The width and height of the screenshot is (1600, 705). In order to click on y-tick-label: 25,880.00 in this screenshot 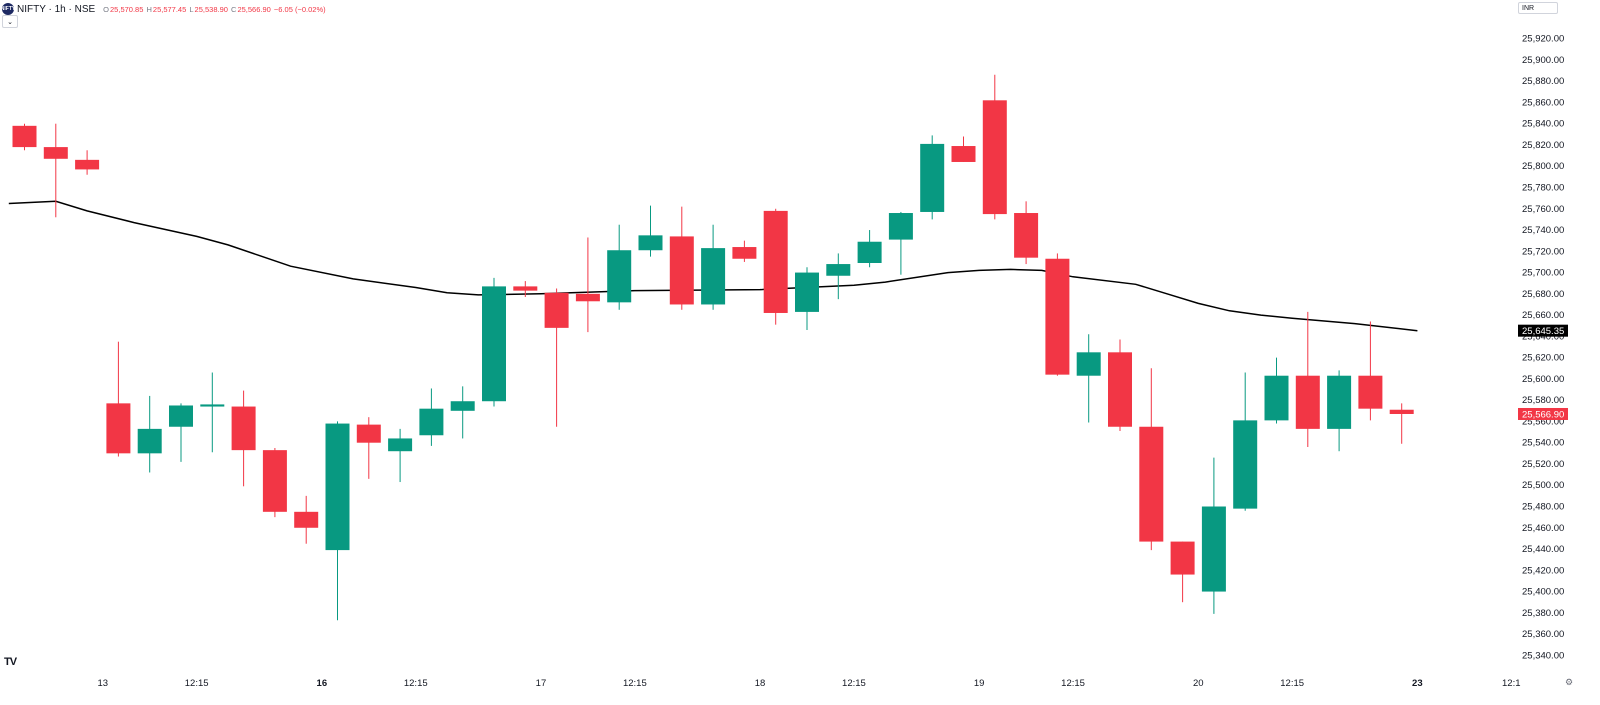, I will do `click(1543, 81)`.